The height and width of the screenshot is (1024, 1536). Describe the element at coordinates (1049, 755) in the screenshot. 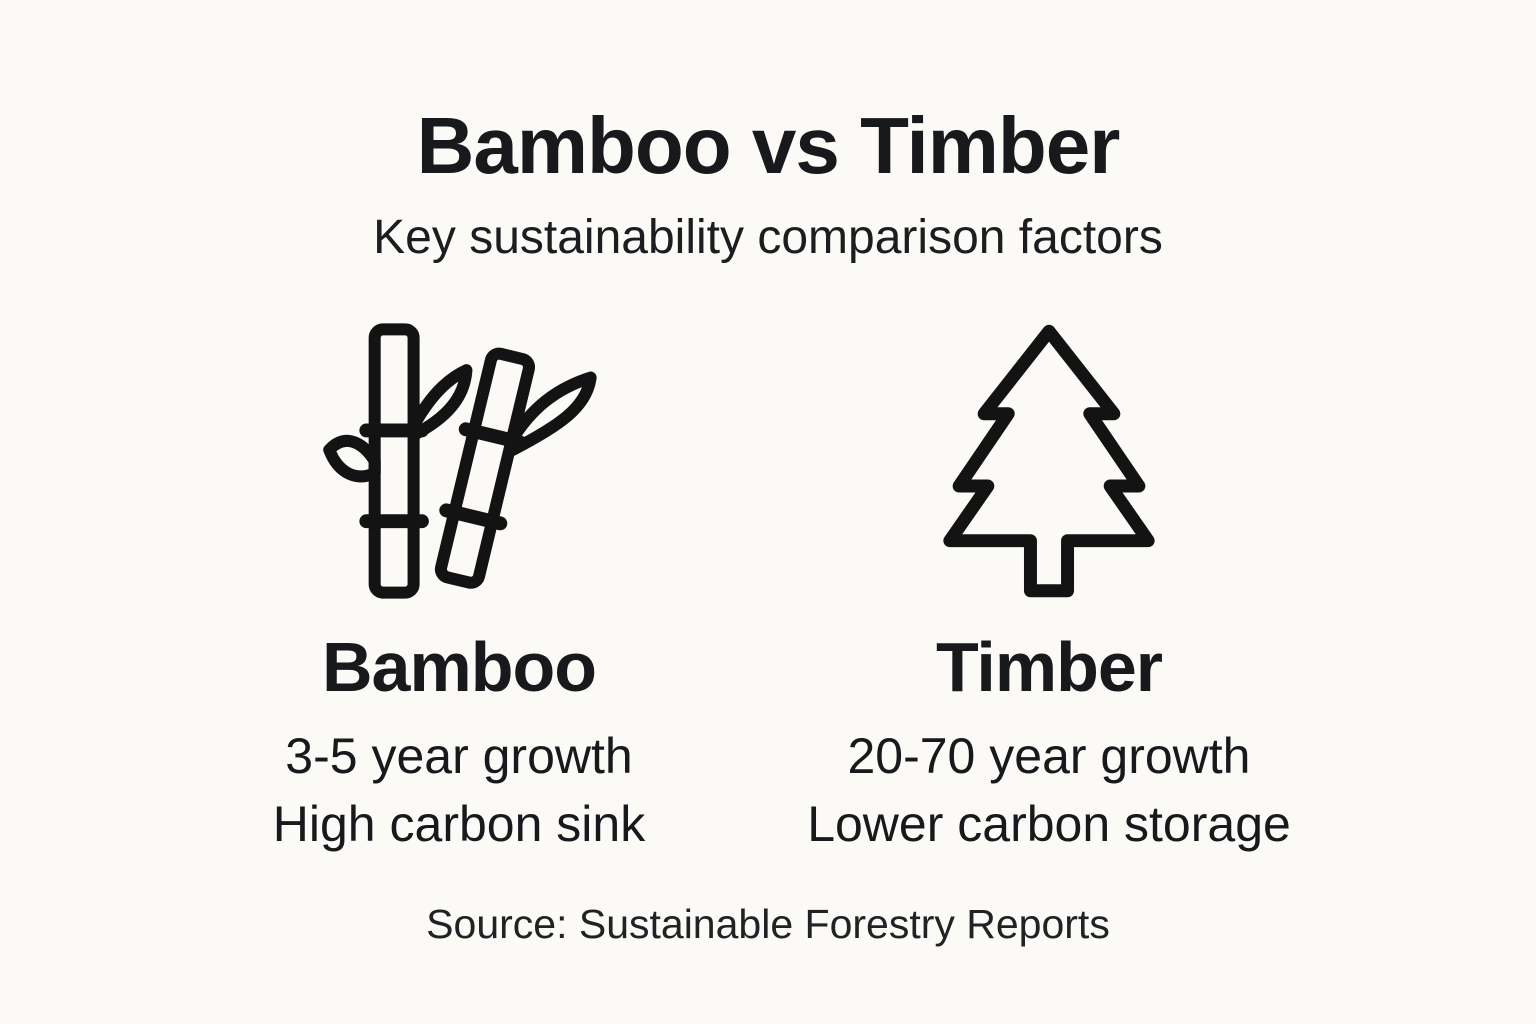

I see `timber-growth-fact: 20-70 year growth` at that location.